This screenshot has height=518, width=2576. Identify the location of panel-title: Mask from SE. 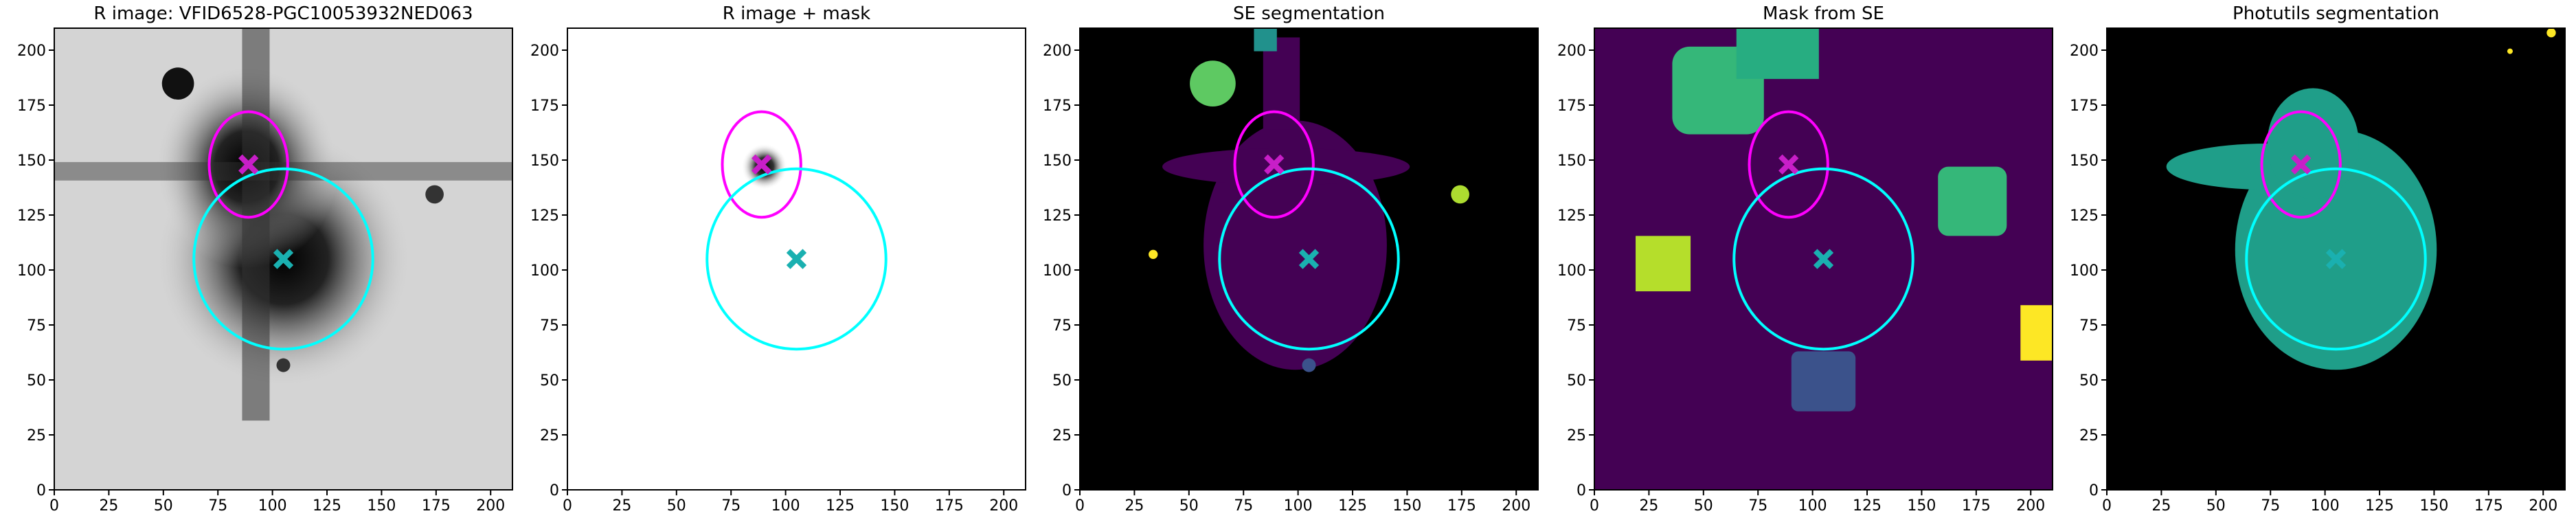
(1823, 13).